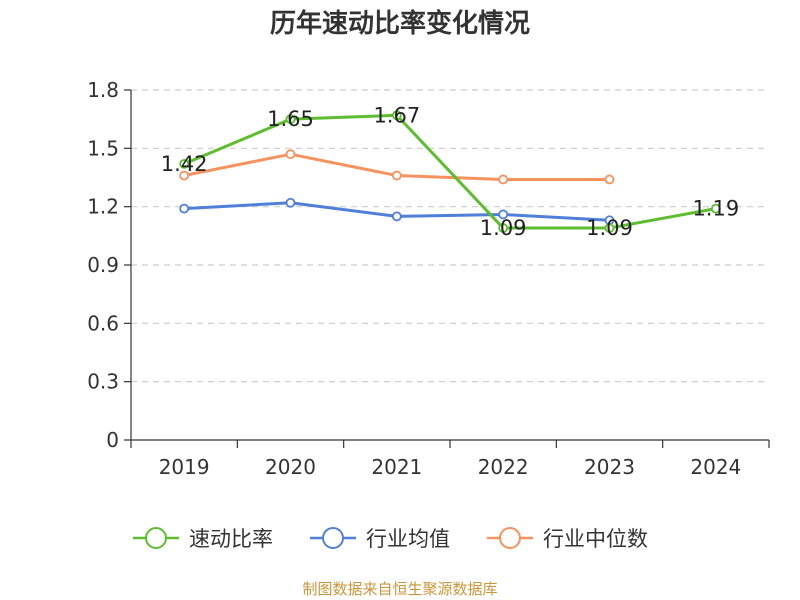 Image resolution: width=800 pixels, height=600 pixels. What do you see at coordinates (103, 323) in the screenshot?
I see `y-tick-label: 0.6` at bounding box center [103, 323].